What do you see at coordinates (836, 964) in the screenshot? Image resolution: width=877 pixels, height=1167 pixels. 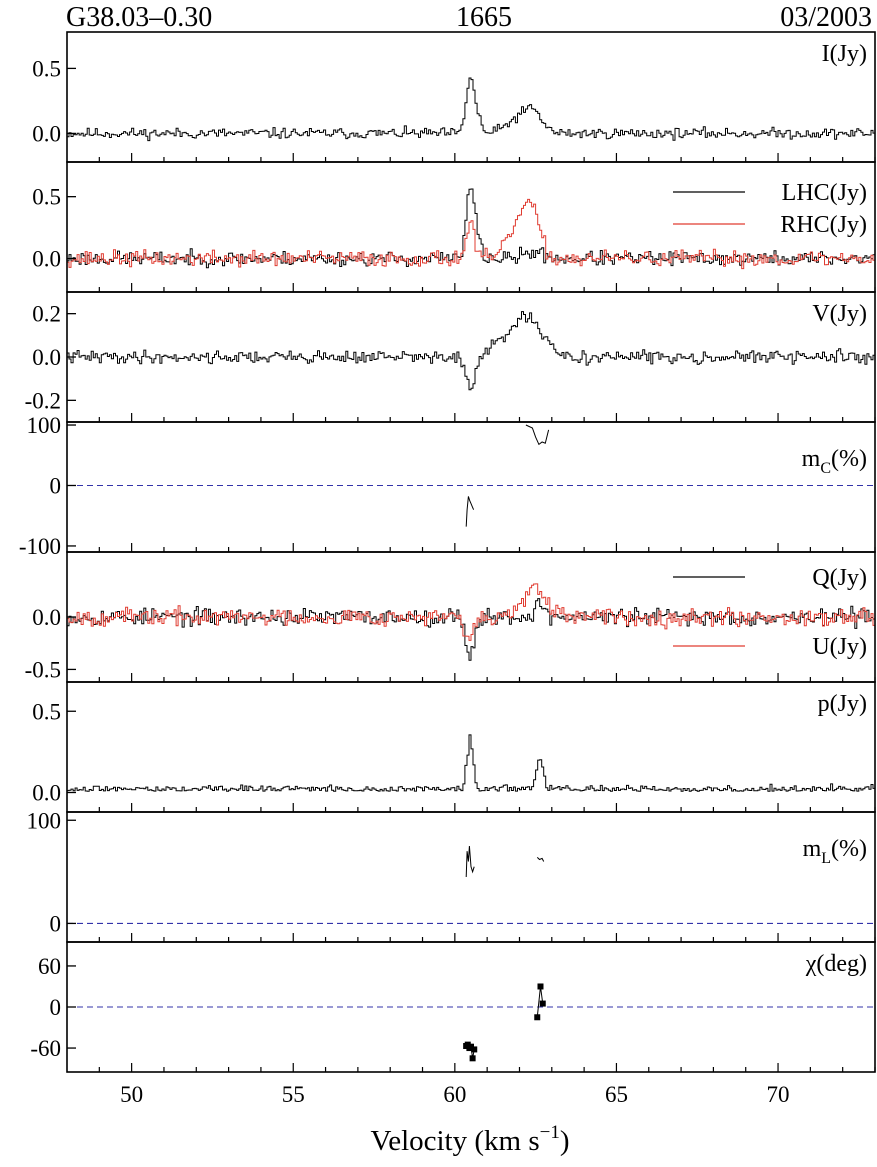 I see `panel-label: χ(deg)` at bounding box center [836, 964].